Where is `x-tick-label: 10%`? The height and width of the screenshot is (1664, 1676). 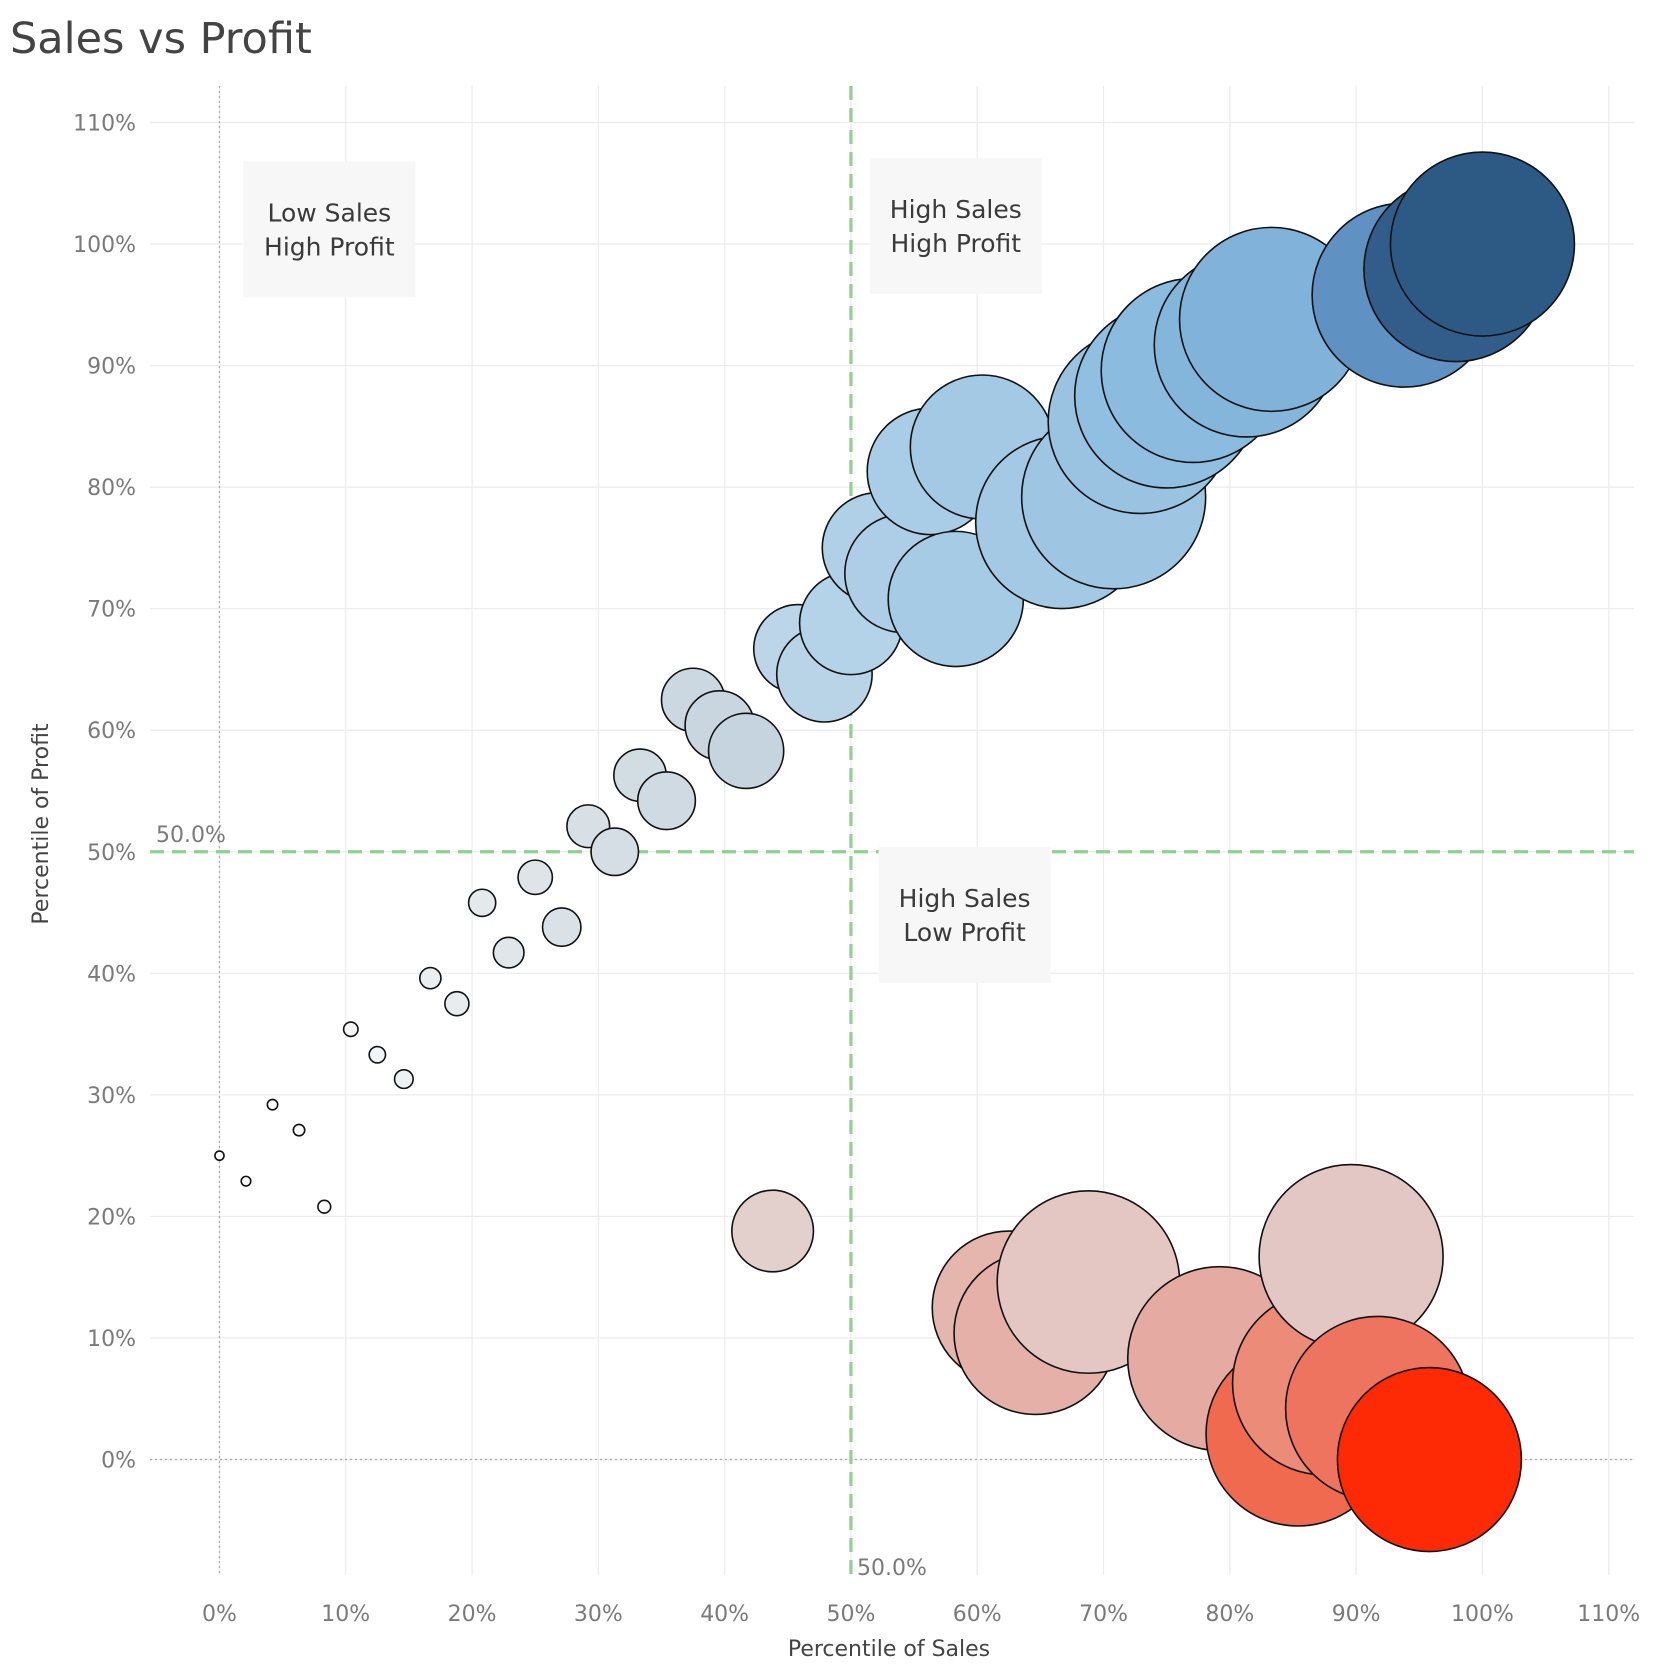
x-tick-label: 10% is located at coordinates (345, 1614).